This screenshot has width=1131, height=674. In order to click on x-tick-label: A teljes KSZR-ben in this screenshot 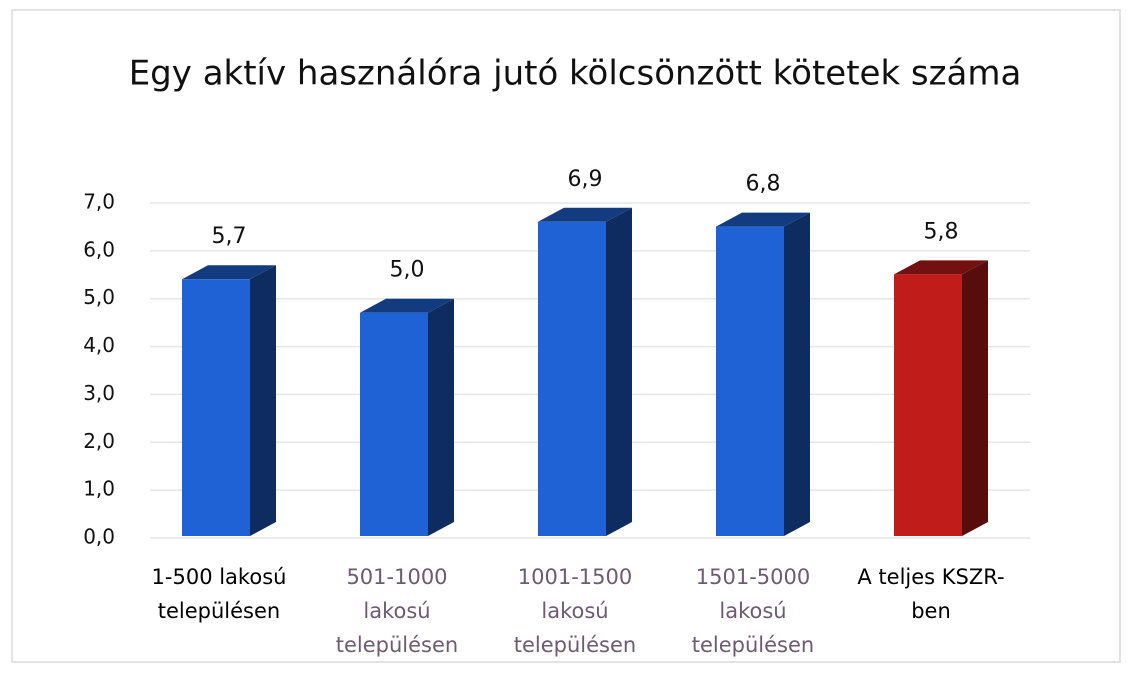, I will do `click(931, 594)`.